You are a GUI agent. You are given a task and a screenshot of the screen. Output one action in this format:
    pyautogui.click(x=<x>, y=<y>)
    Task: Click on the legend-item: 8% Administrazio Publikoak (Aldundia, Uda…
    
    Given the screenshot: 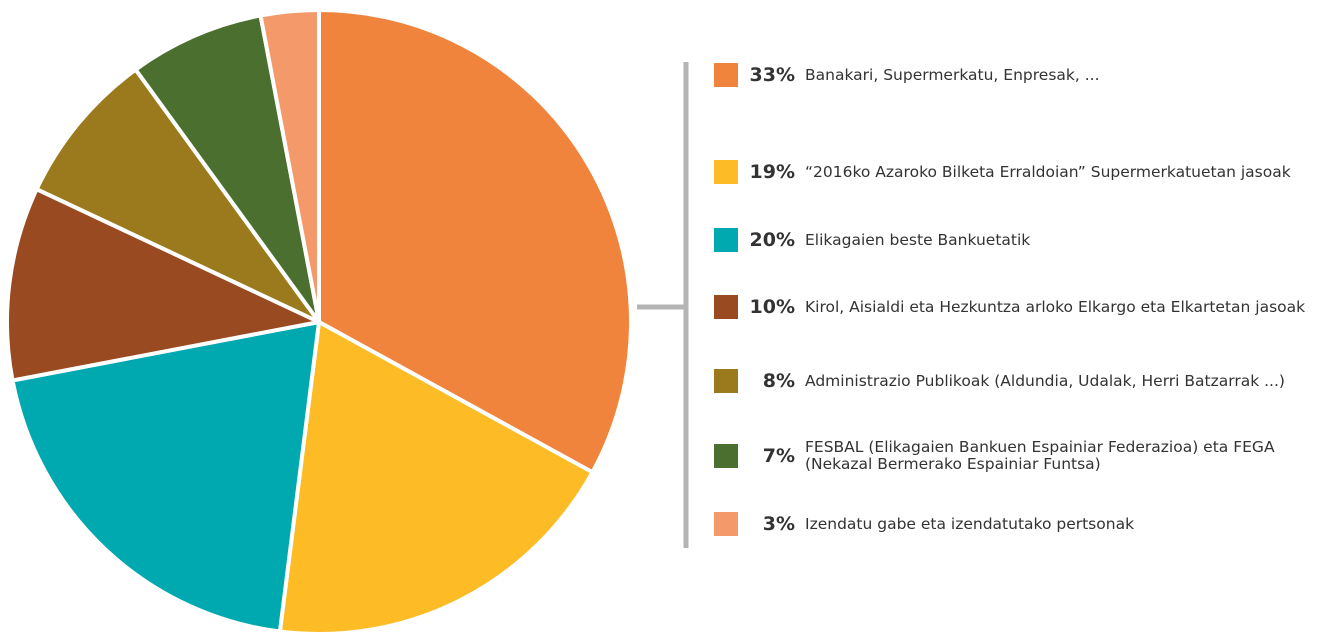 What is the action you would take?
    pyautogui.click(x=1024, y=381)
    